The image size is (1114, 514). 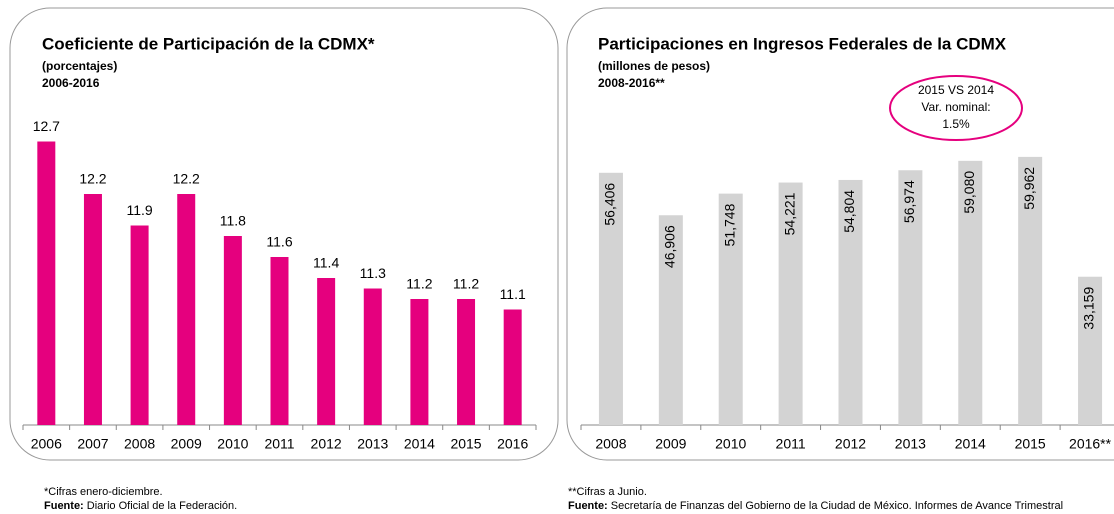 I want to click on annotation-ellipse, so click(x=956, y=108).